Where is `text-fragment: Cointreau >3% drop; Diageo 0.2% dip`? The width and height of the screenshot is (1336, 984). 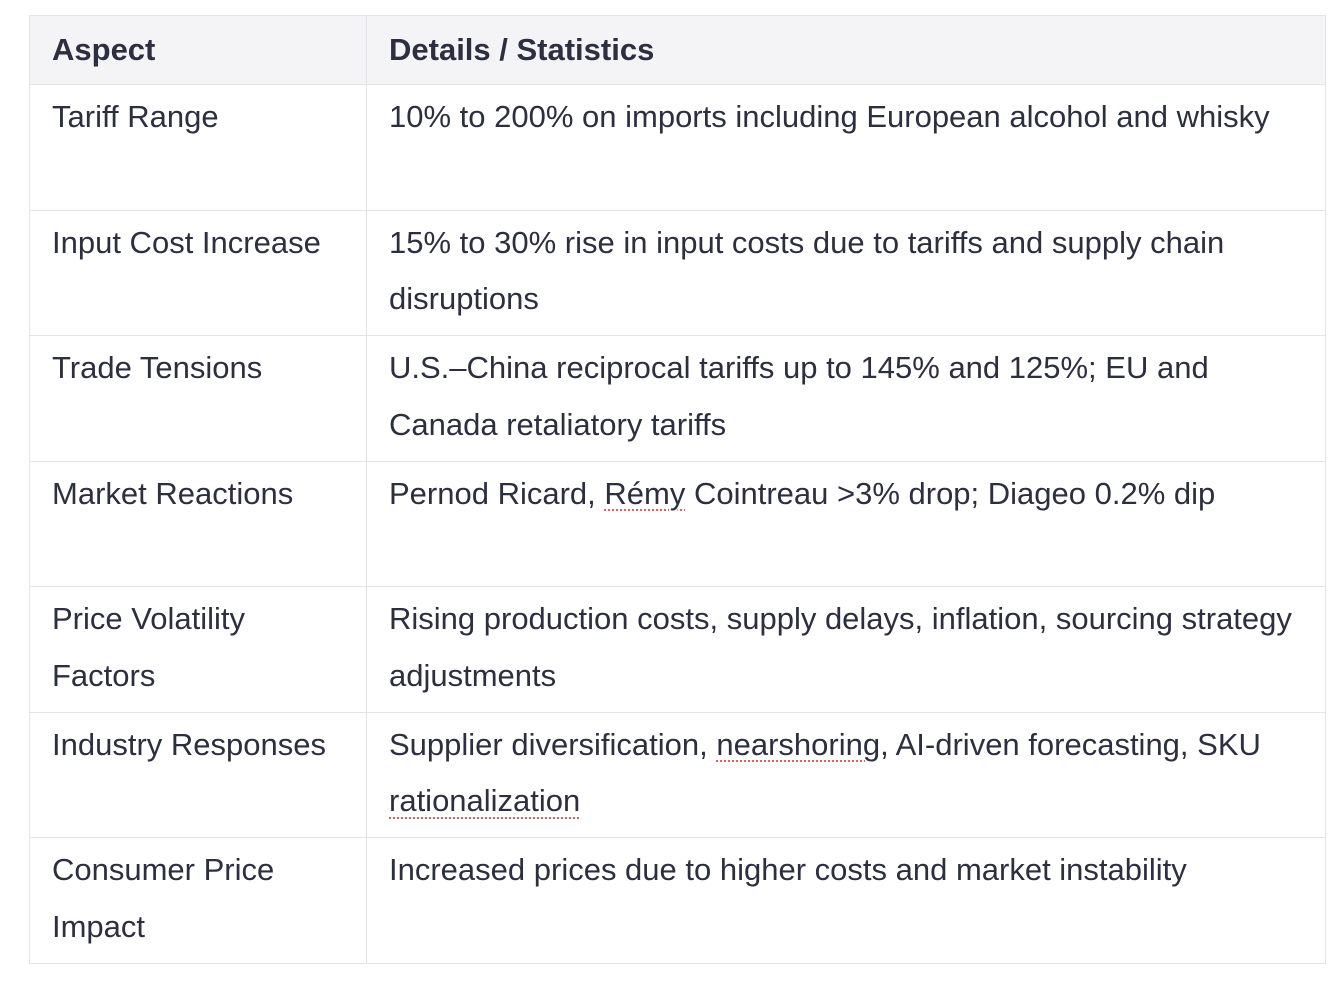 text-fragment: Cointreau >3% drop; Diageo 0.2% dip is located at coordinates (950, 493).